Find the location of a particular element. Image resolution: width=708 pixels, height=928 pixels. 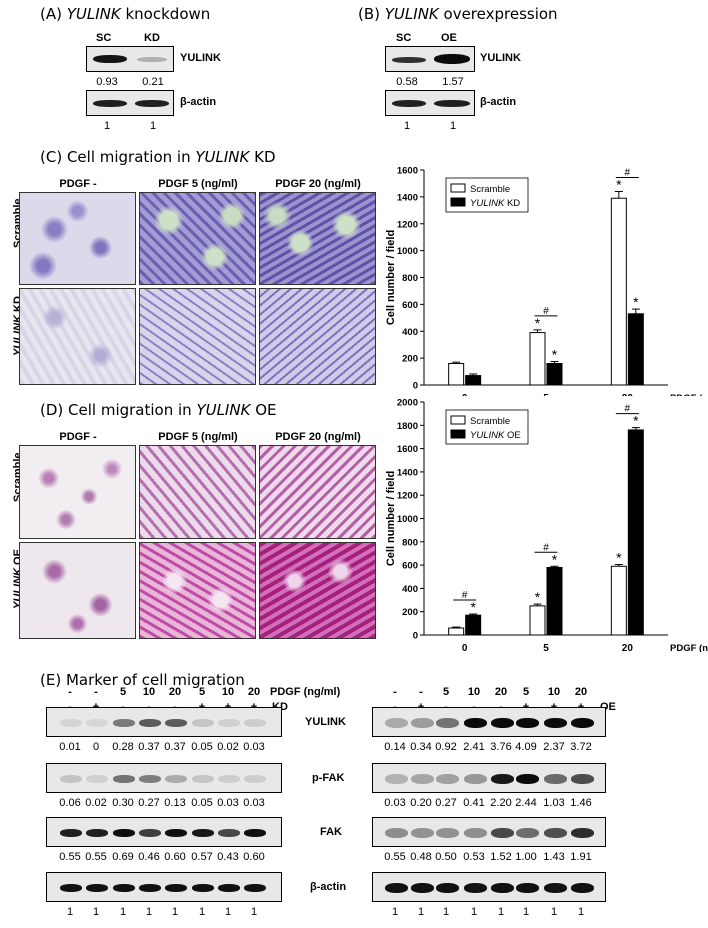

band-value-left: 0.55 is located at coordinates (96, 857).